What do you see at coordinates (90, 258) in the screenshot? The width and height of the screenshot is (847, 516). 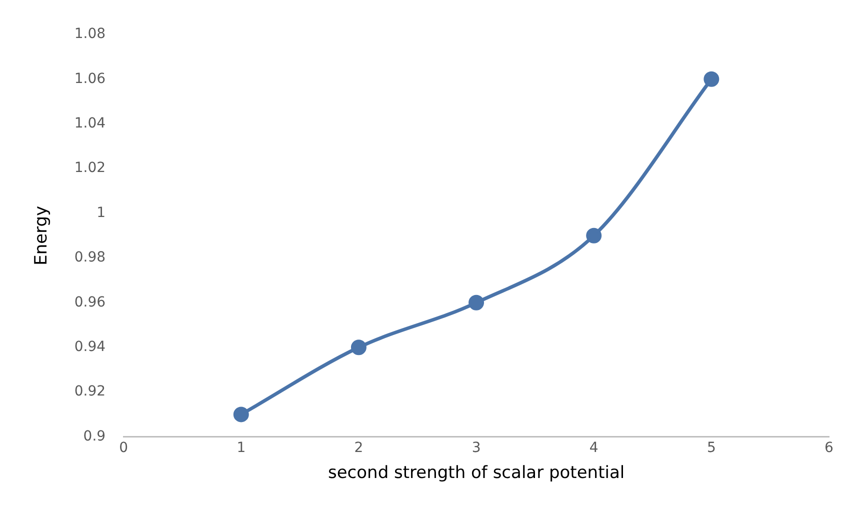 I see `y-tick-label: 0.98` at bounding box center [90, 258].